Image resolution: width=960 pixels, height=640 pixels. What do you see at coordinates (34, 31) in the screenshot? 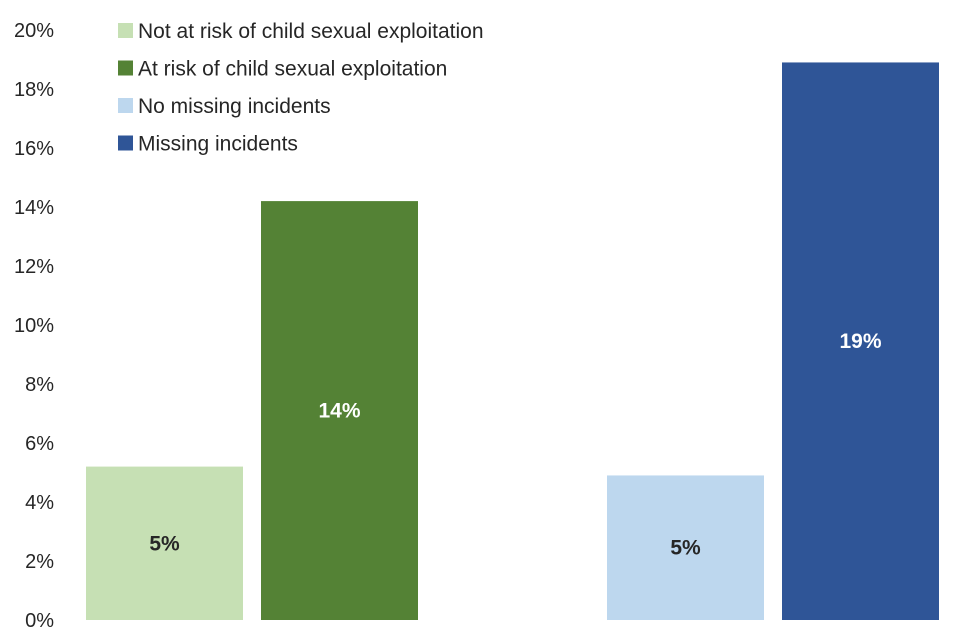
I see `y-tick-label: 20%` at bounding box center [34, 31].